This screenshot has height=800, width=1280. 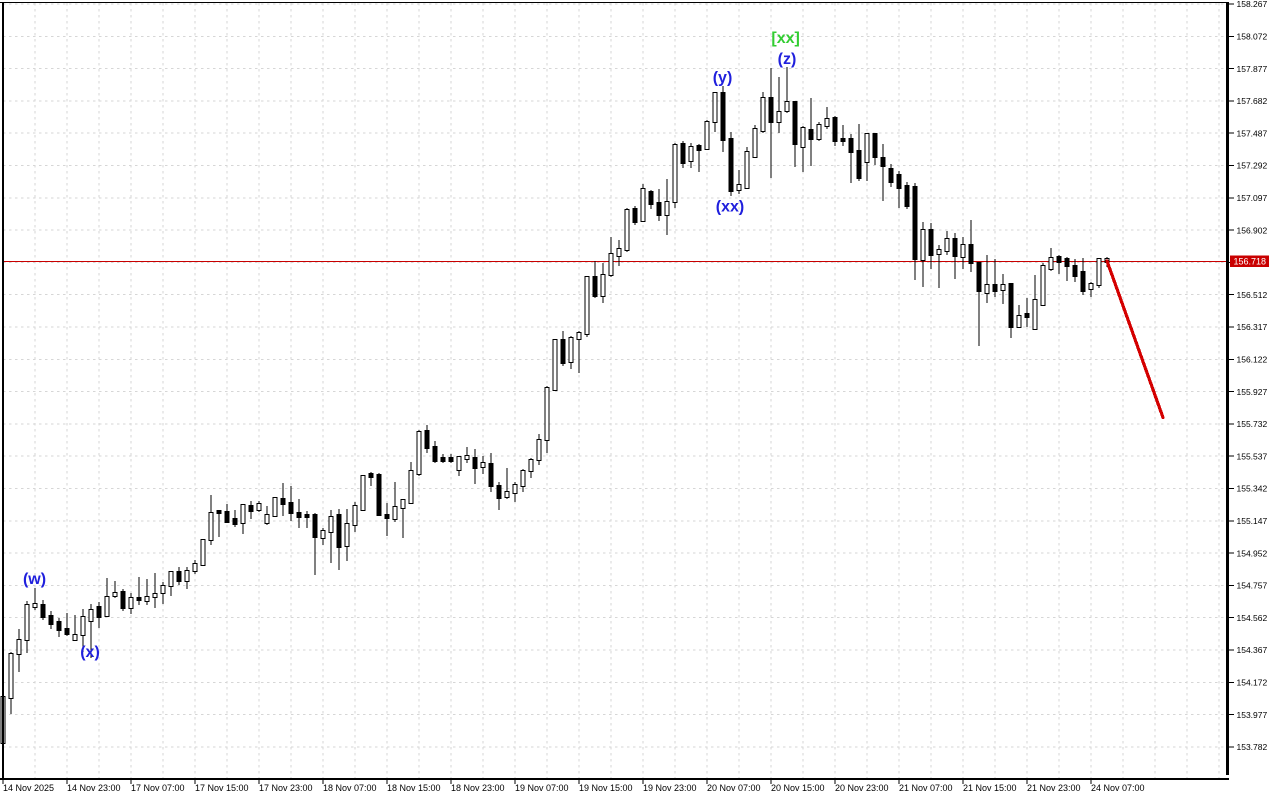 What do you see at coordinates (1252, 456) in the screenshot?
I see `svg-text: 155.537` at bounding box center [1252, 456].